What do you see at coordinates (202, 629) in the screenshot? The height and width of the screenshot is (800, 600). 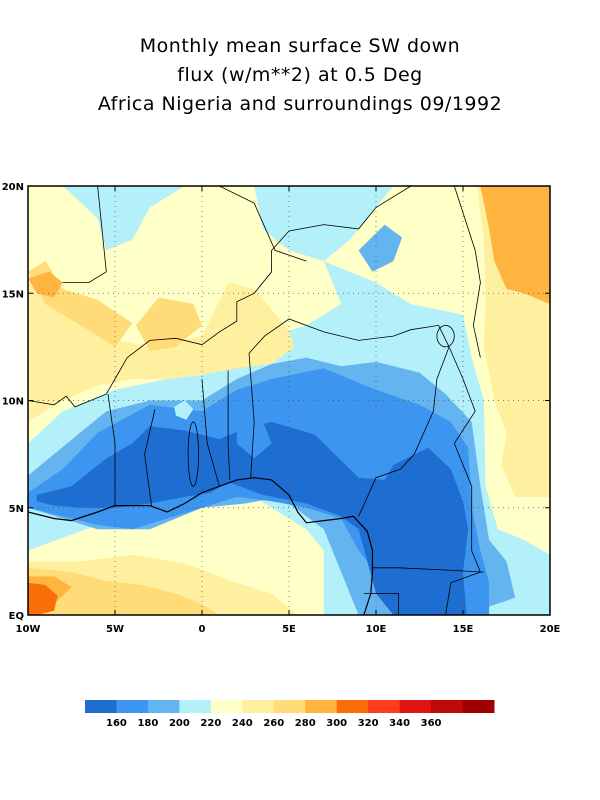 I see `x-tick-label-0: 0` at bounding box center [202, 629].